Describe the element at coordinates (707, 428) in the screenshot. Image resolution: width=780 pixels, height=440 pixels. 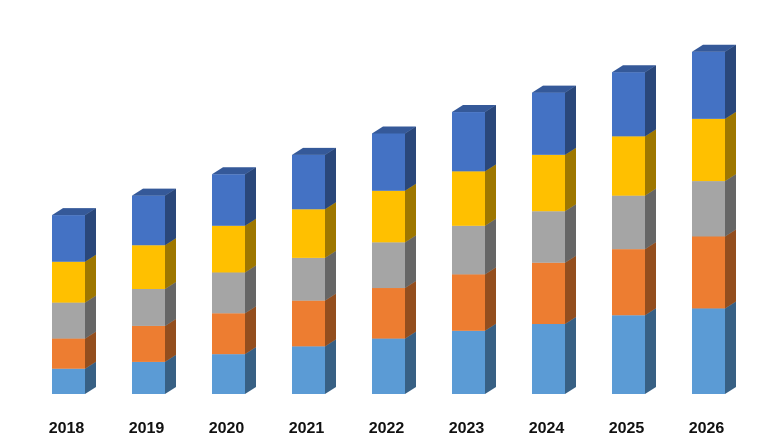
I see `x-tick-label-2026: 2026` at that location.